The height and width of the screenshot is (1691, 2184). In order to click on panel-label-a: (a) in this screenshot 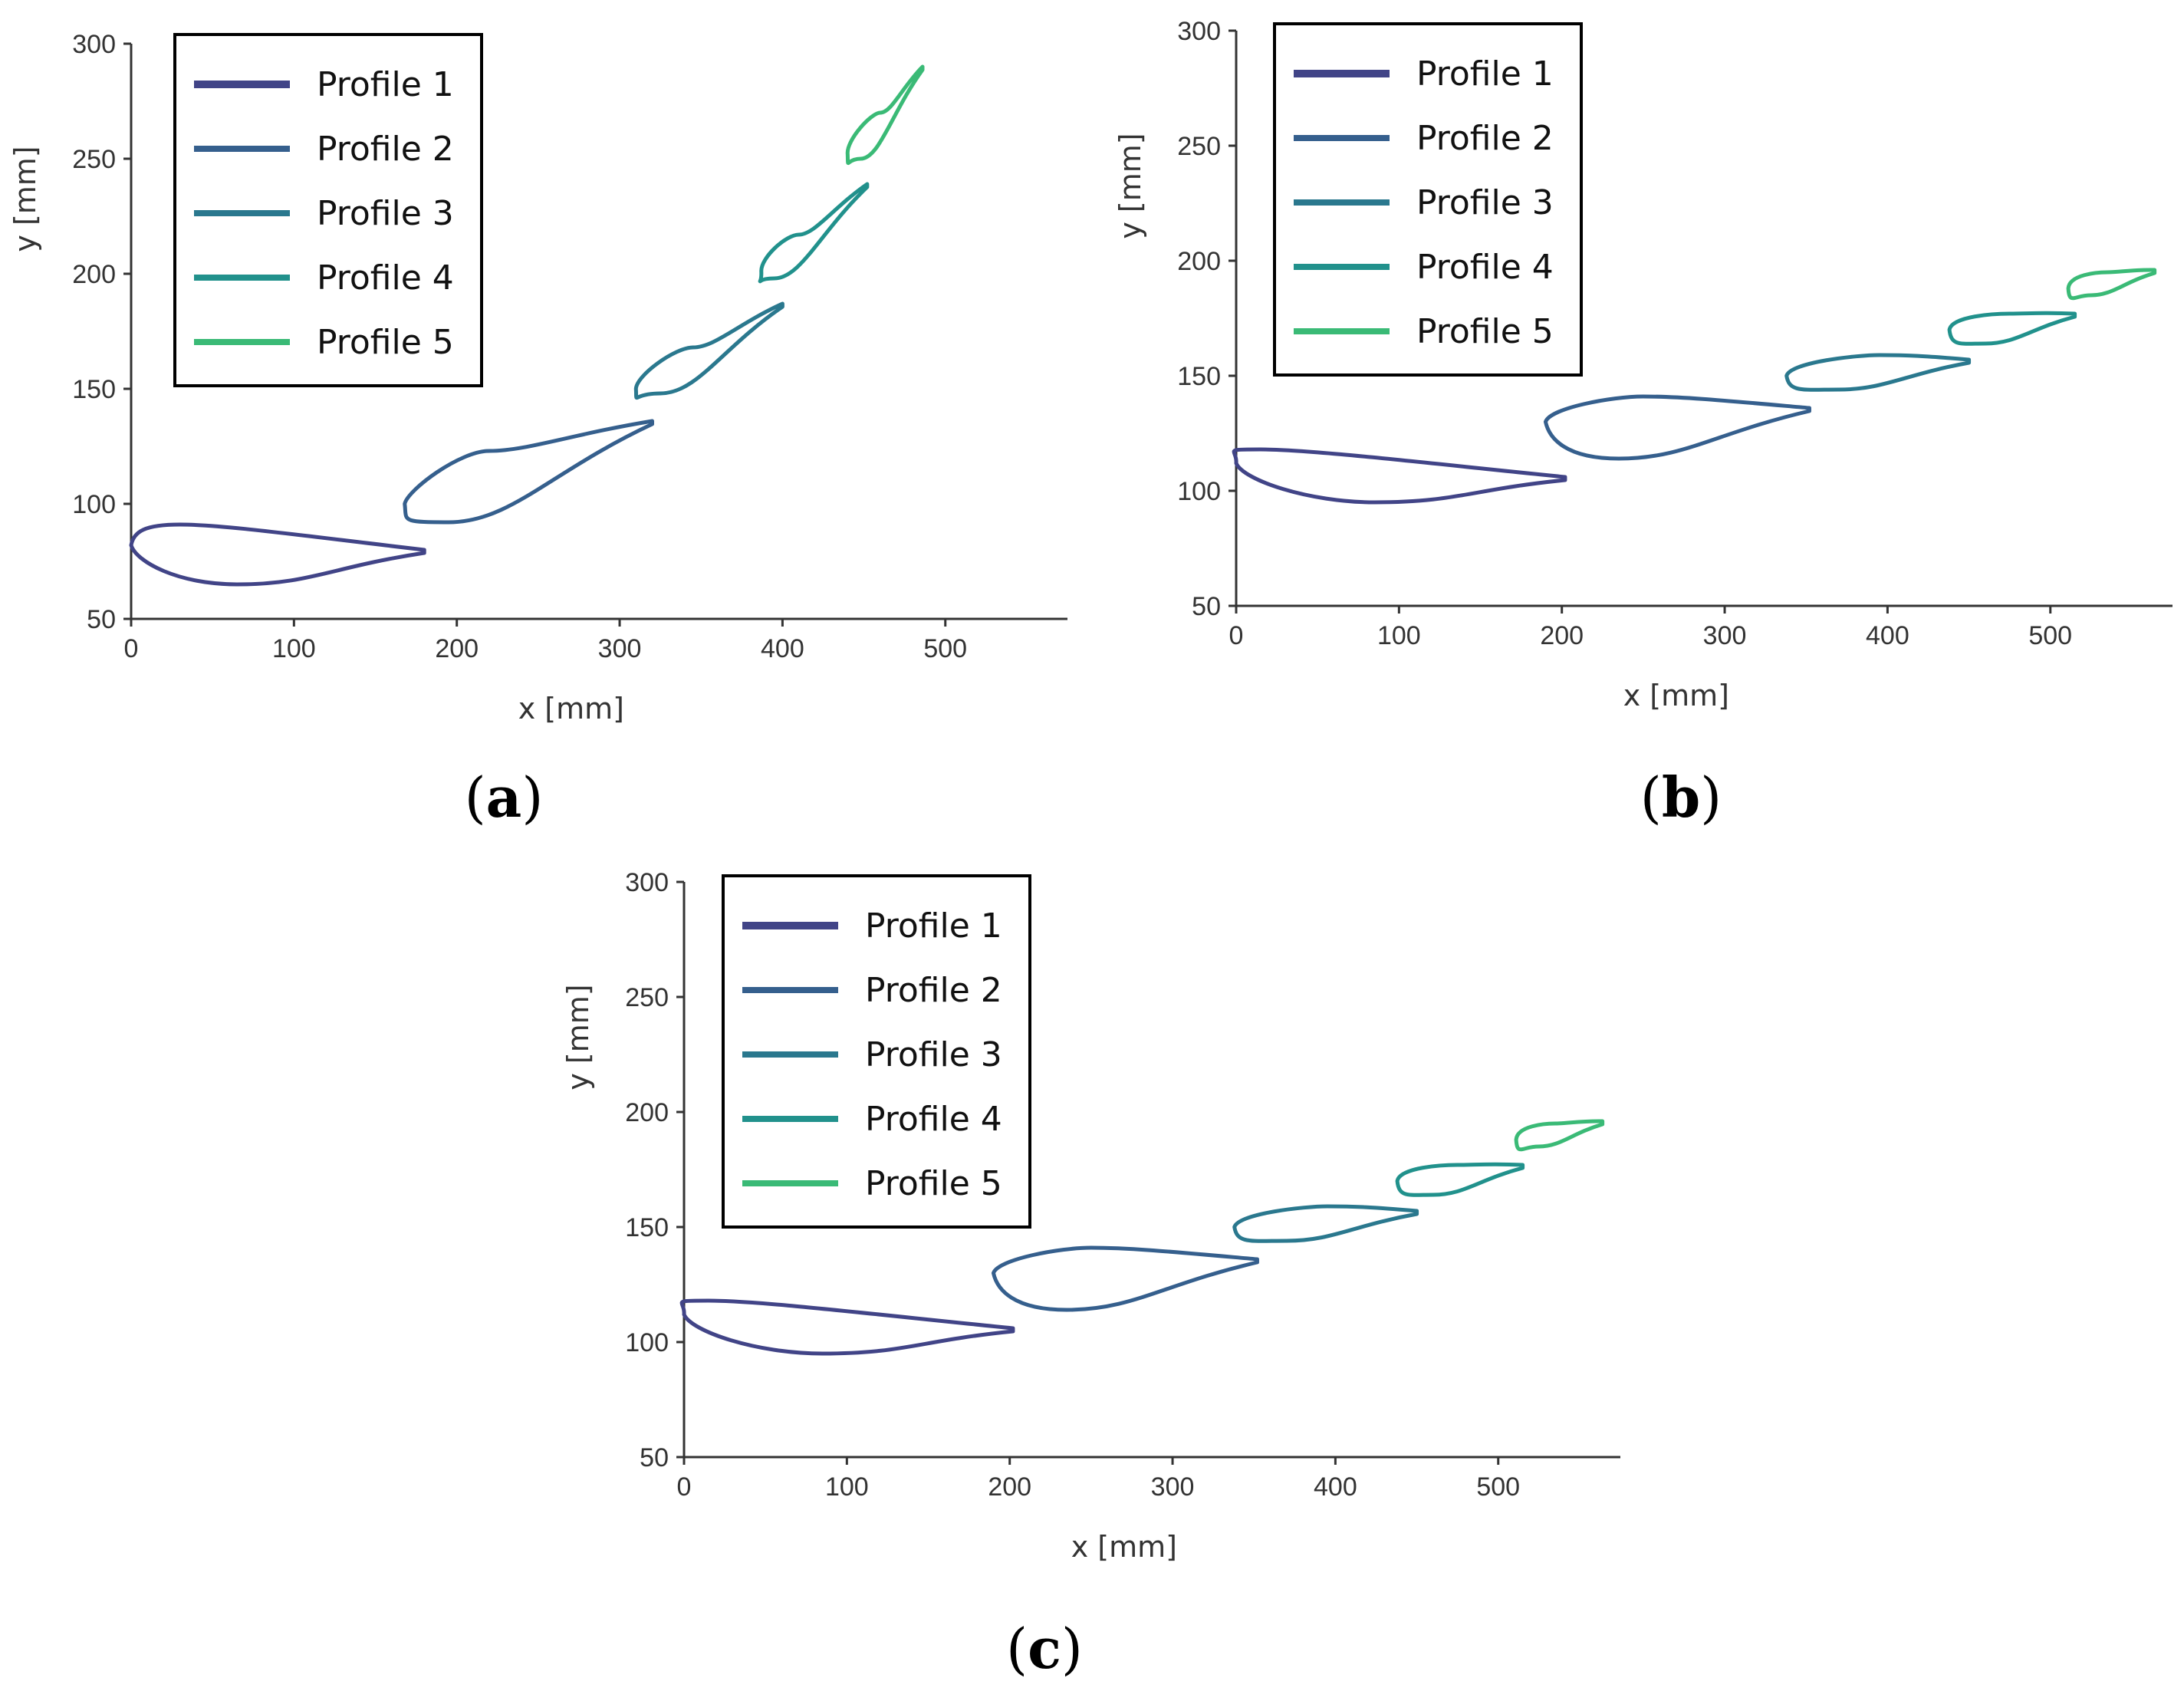, I will do `click(504, 797)`.